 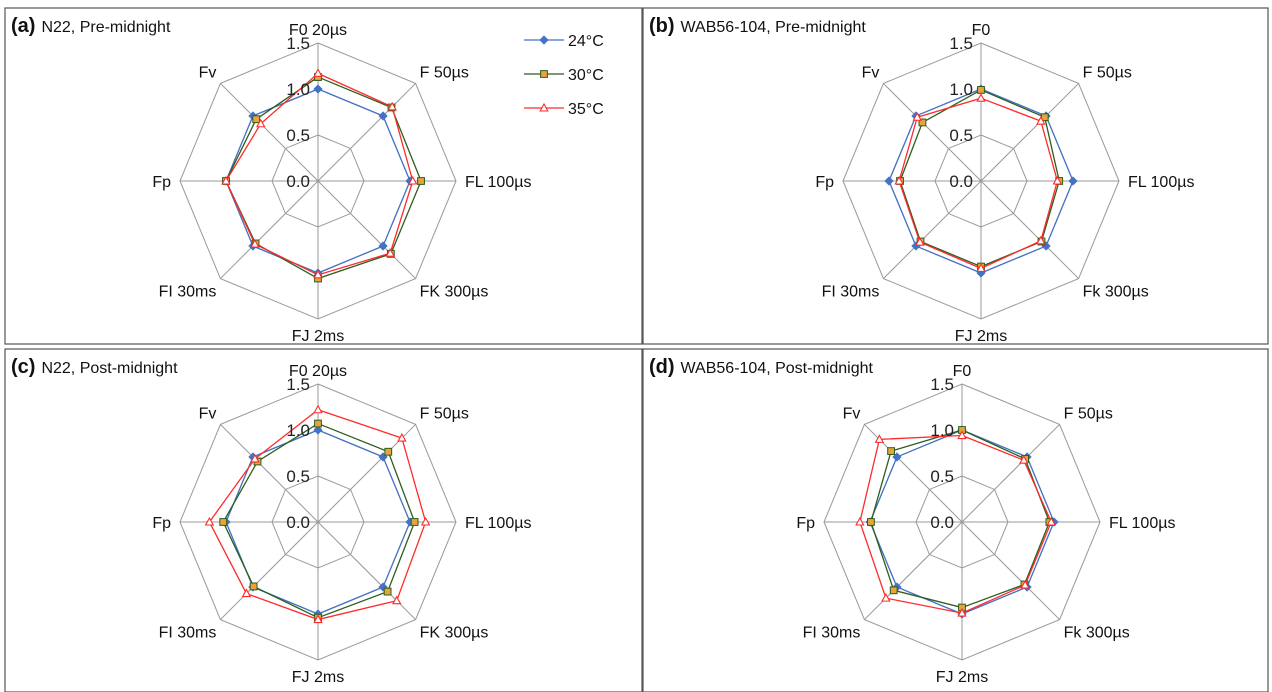 I want to click on axis-category-label: F0 20µs, so click(x=318, y=371).